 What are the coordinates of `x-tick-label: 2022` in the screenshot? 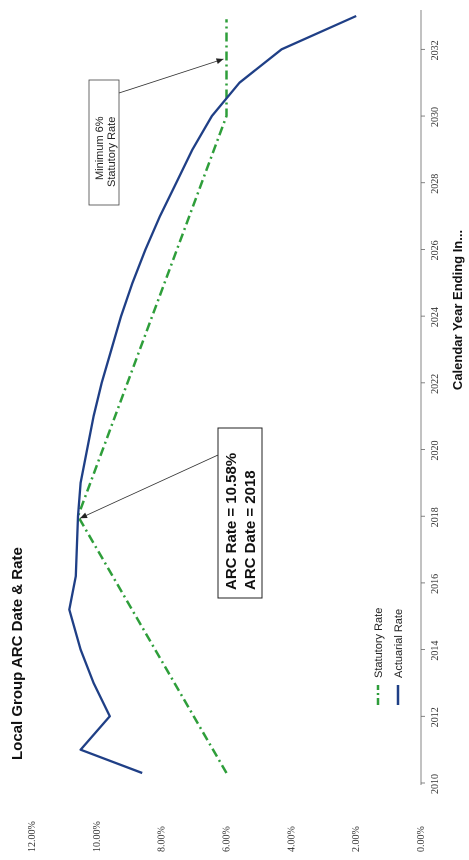 It's located at (435, 384).